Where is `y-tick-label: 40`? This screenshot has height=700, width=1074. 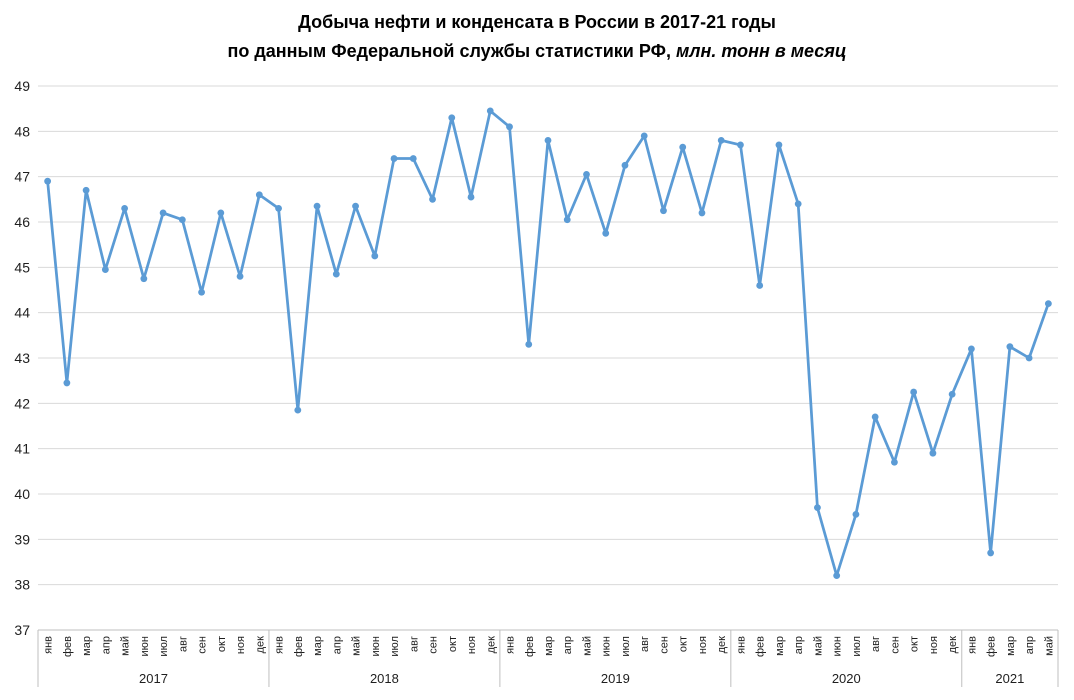
y-tick-label: 40 is located at coordinates (22, 494).